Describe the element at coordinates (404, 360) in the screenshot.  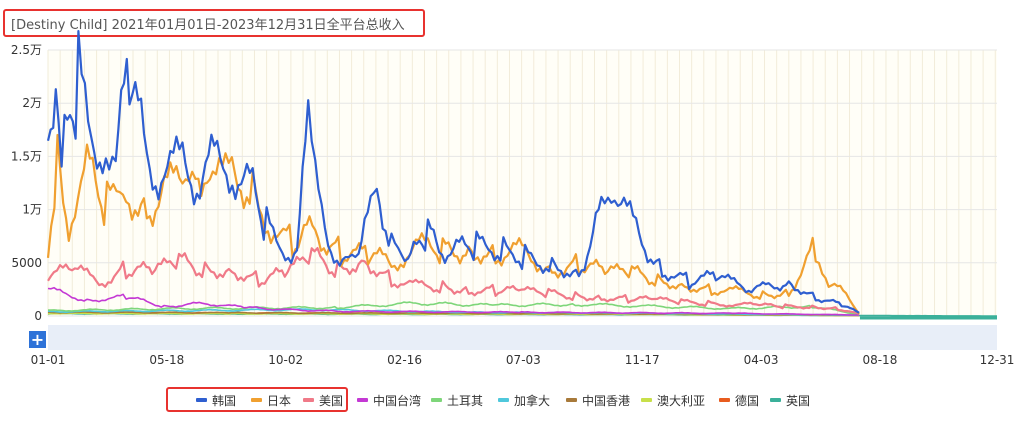
I see `x-tick-label: 02-16` at that location.